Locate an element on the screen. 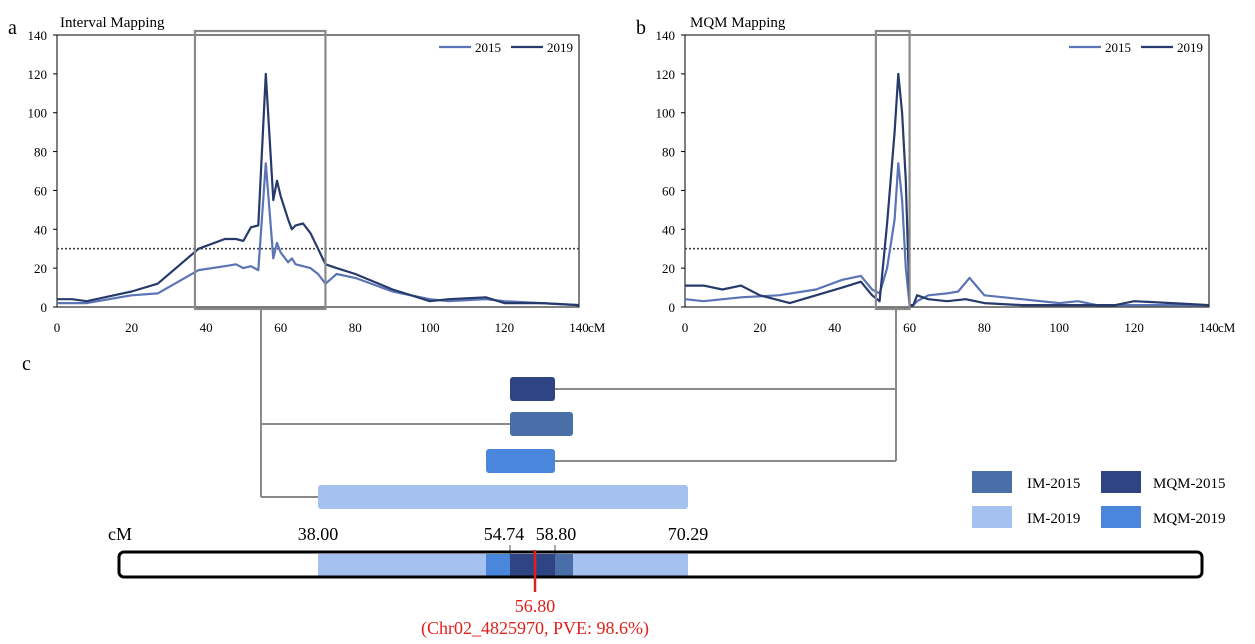  mqm-x-tick-label: 140 is located at coordinates (1209, 327).